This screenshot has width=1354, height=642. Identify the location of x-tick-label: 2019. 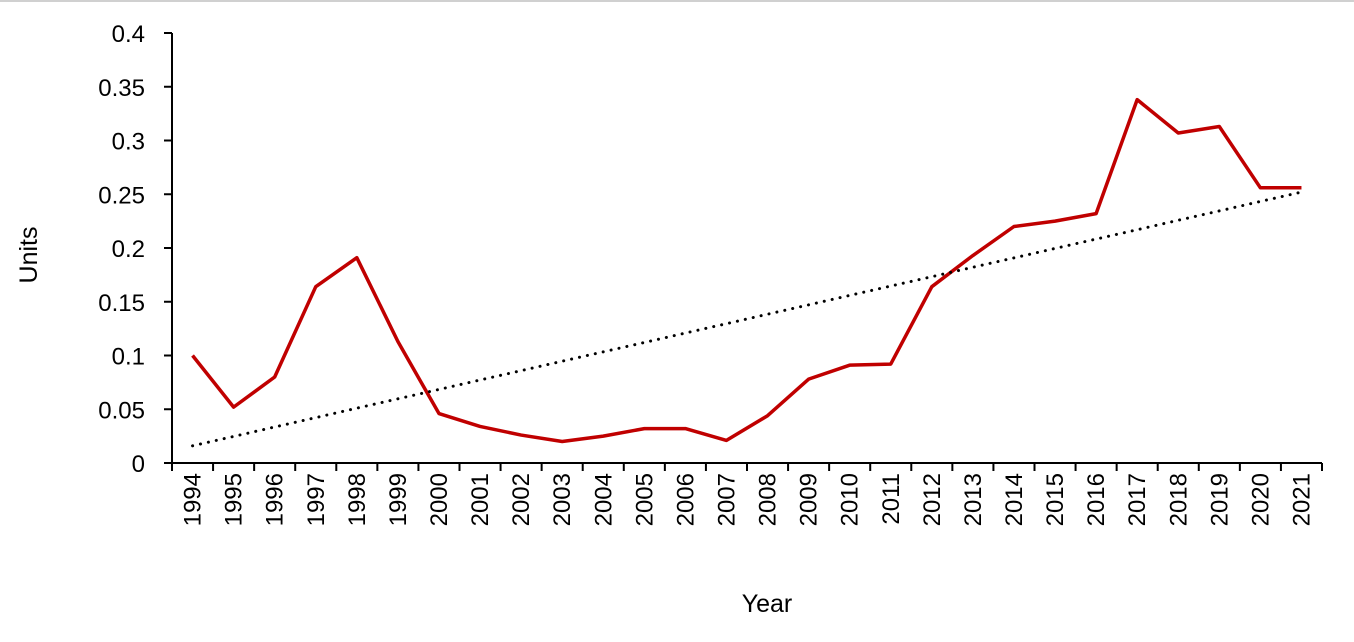
(1219, 499).